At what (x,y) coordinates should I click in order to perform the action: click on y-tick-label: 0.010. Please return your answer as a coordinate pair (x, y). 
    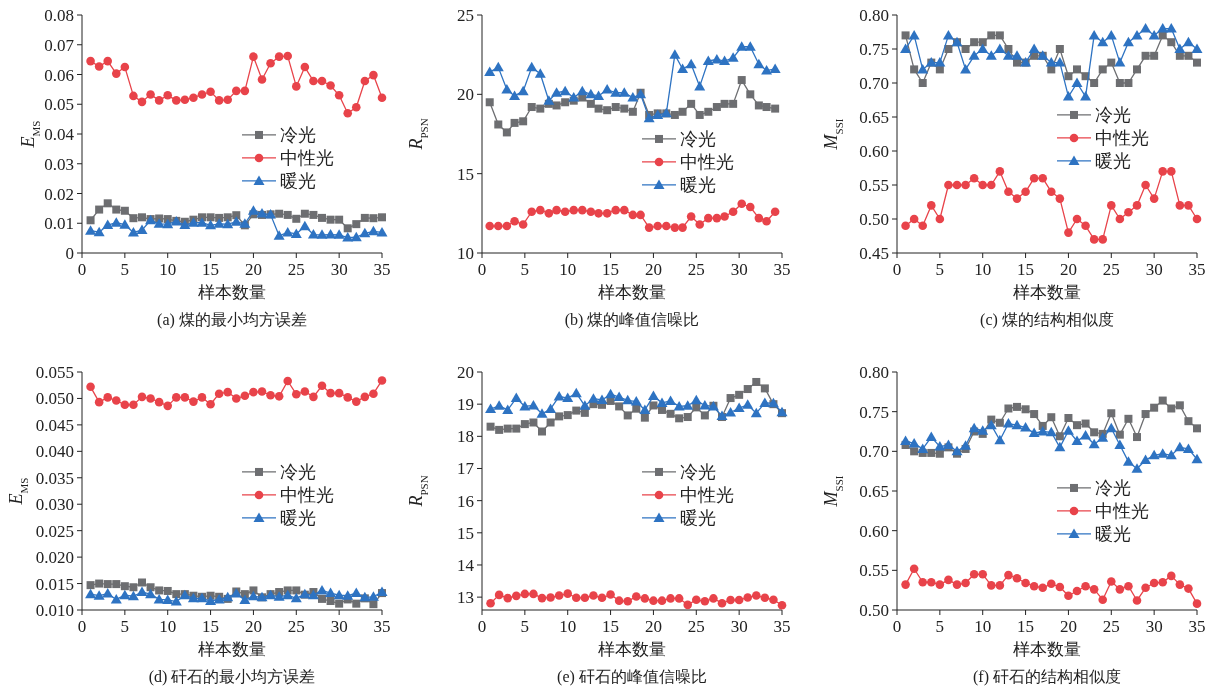
    Looking at the image, I should click on (54, 610).